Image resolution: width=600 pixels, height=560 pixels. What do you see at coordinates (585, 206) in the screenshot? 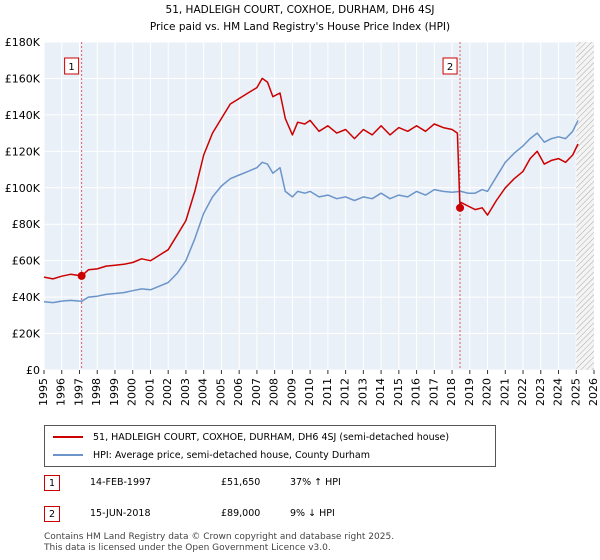
I see `forecast-region` at bounding box center [585, 206].